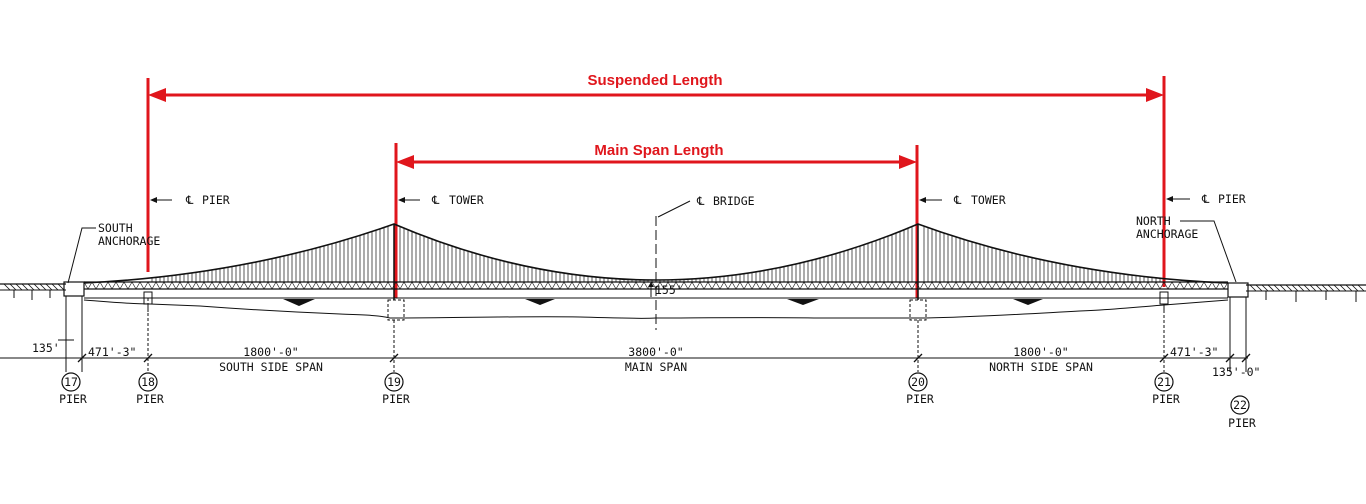 The height and width of the screenshot is (504, 1366). I want to click on north-tower-callout: TOWER, so click(988, 200).